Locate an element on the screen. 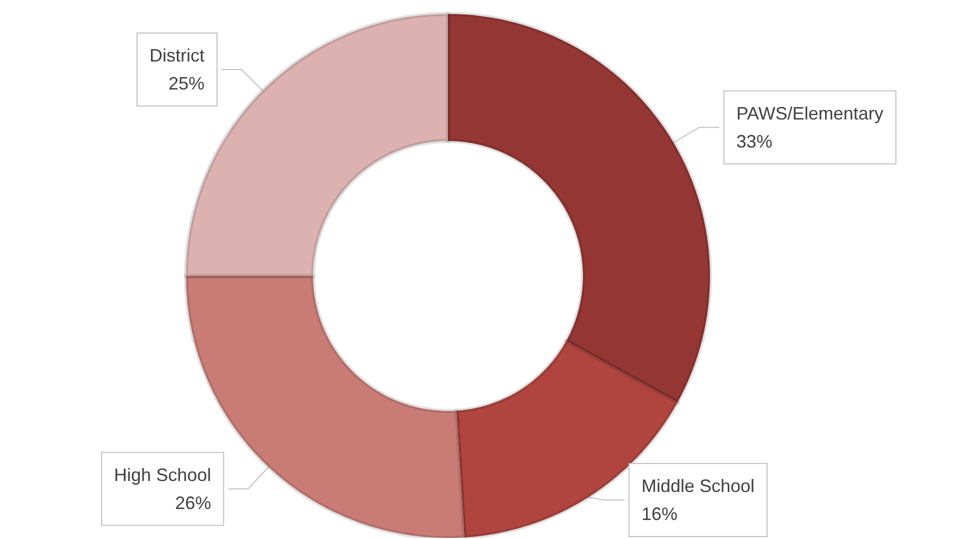  slice-label: High School is located at coordinates (163, 474).